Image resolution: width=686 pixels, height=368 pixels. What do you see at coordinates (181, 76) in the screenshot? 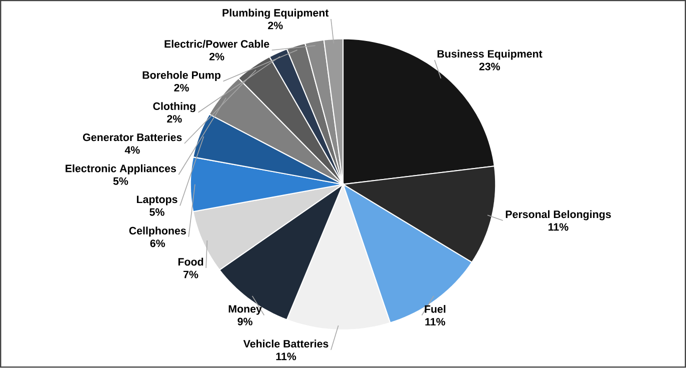
I see `slice-label: Borehole Pump` at bounding box center [181, 76].